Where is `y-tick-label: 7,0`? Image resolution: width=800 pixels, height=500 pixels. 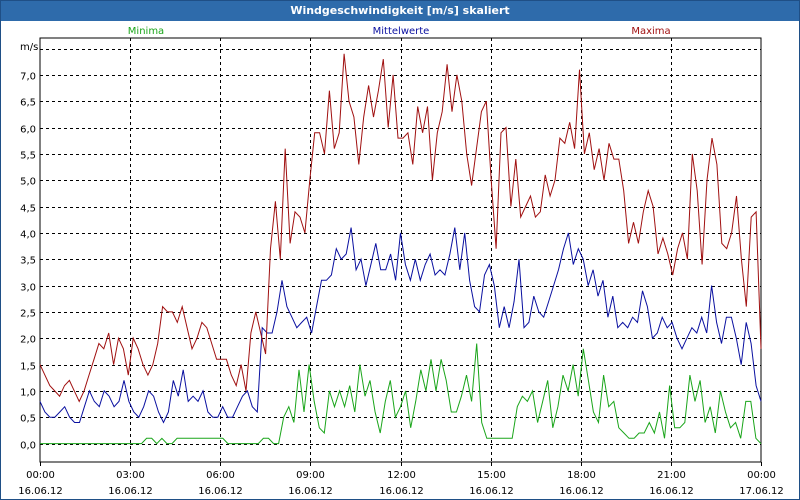
y-tick-label: 7,0 is located at coordinates (28, 77).